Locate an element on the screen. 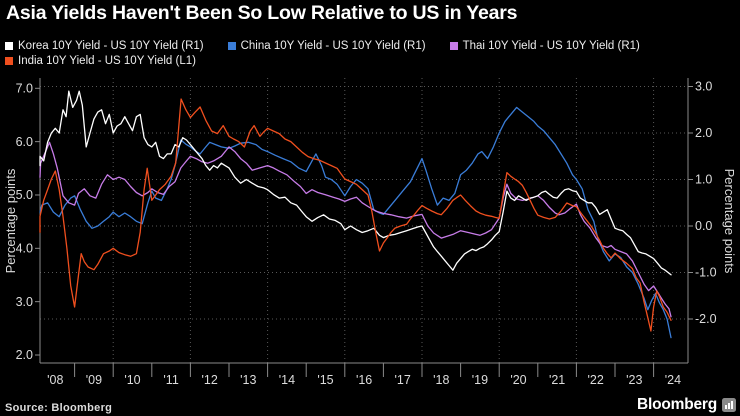 The height and width of the screenshot is (416, 740). left-axis-tick-label: 3.0 is located at coordinates (24, 302).